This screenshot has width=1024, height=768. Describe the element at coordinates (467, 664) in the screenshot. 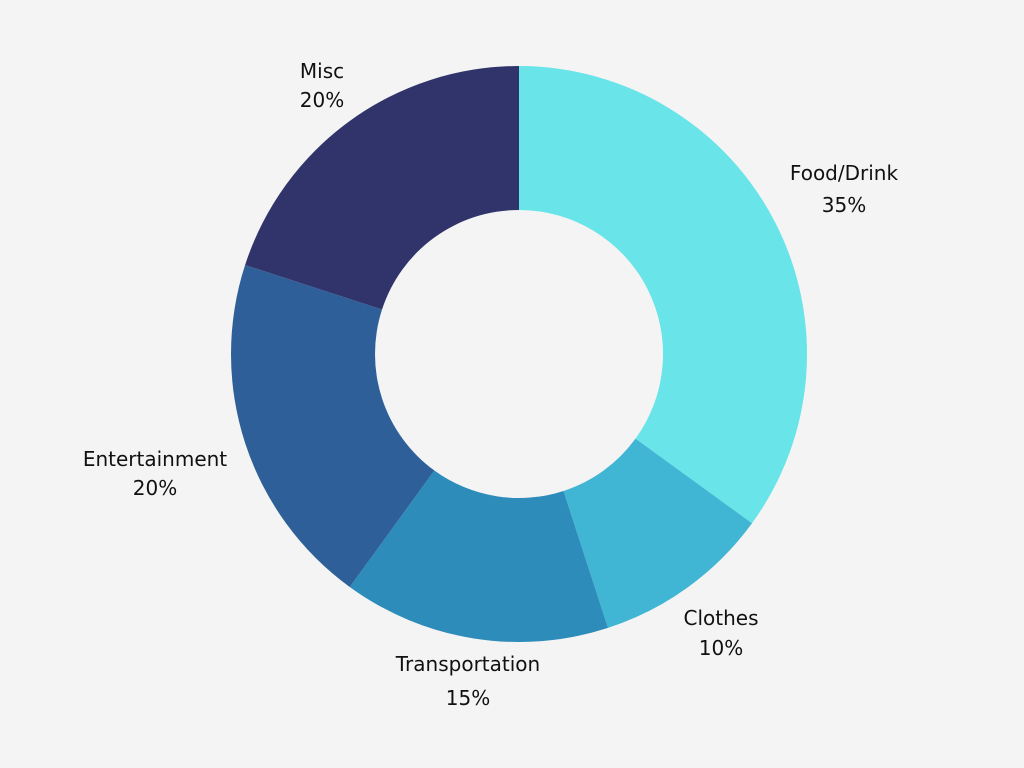

I see `slice-label-transportation: Transportation` at that location.